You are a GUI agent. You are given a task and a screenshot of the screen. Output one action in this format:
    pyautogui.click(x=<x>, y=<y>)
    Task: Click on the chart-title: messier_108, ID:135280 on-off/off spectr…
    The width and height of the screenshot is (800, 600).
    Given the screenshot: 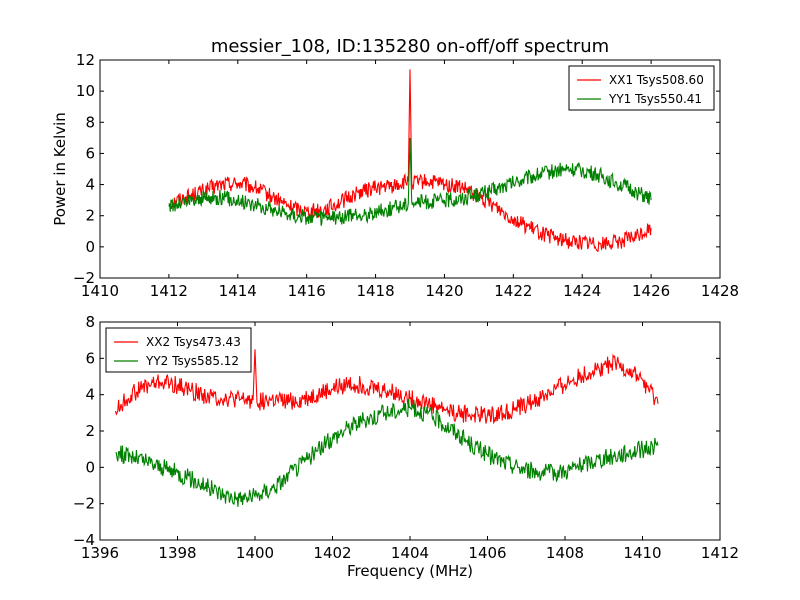 What is the action you would take?
    pyautogui.click(x=410, y=46)
    